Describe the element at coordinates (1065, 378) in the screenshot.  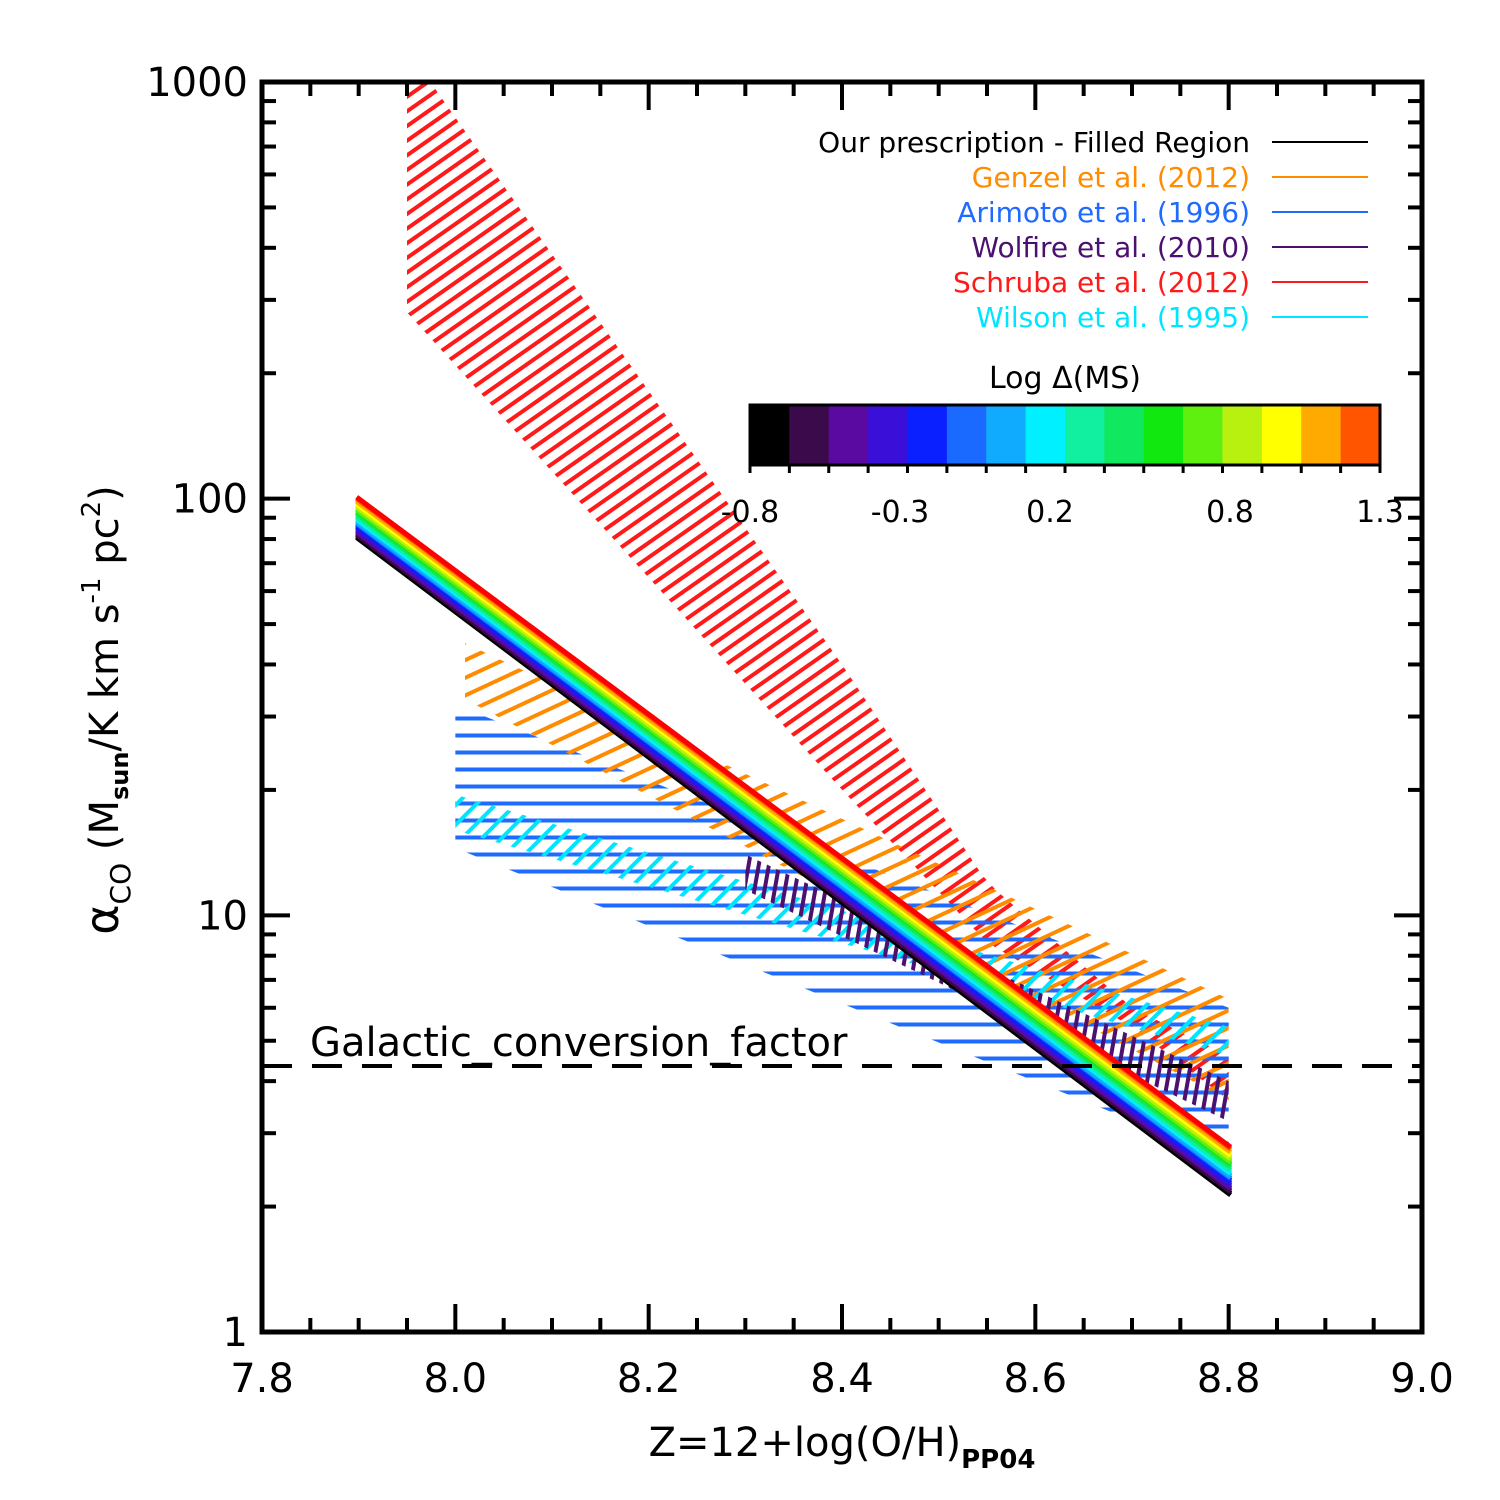
I see `colorbar-title: Log Δ(MS)` at that location.